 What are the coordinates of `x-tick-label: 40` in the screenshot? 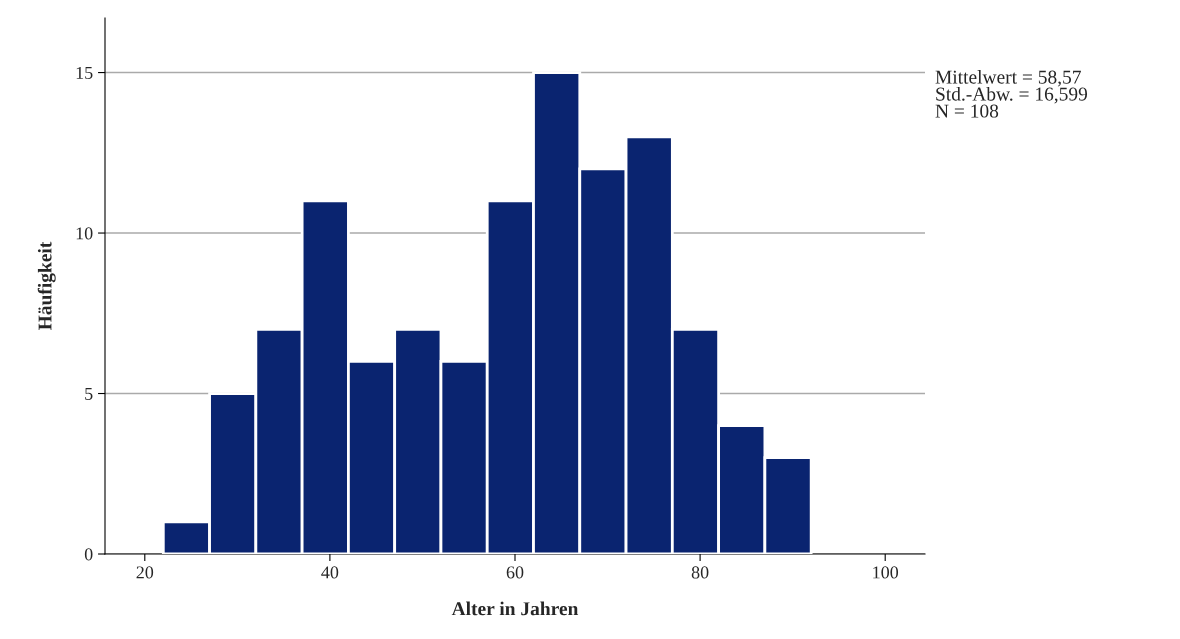 It's located at (330, 572).